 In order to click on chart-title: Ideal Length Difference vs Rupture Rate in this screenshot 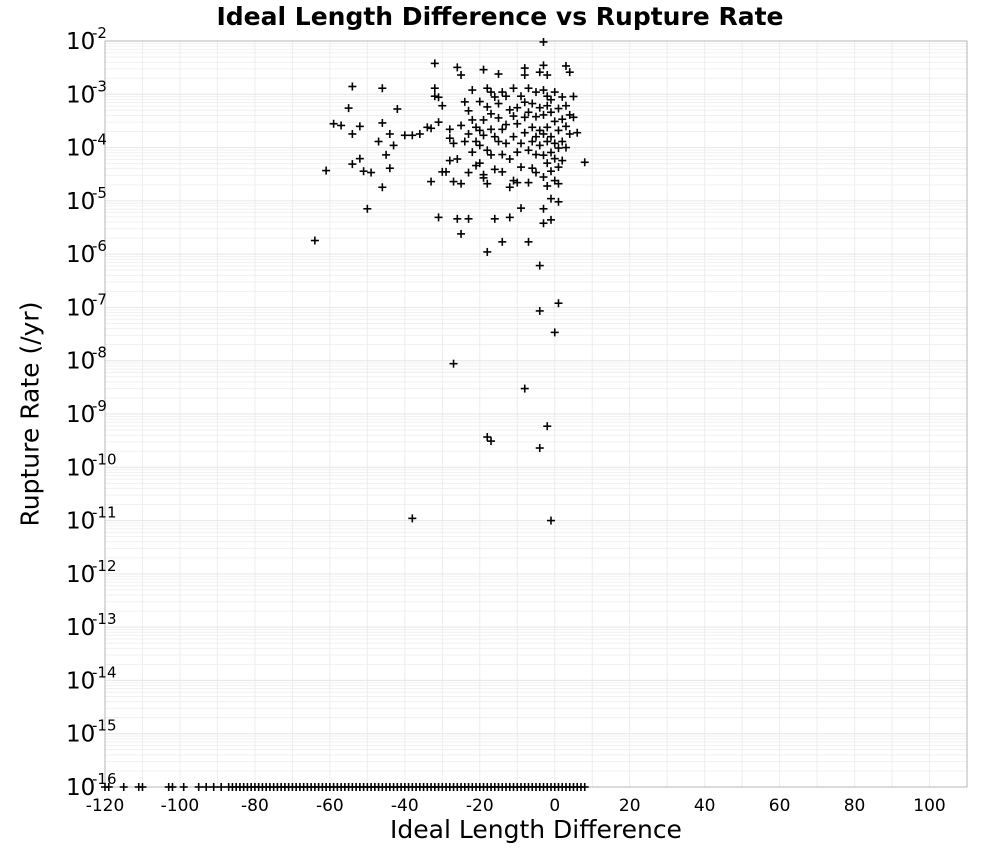, I will do `click(500, 16)`.